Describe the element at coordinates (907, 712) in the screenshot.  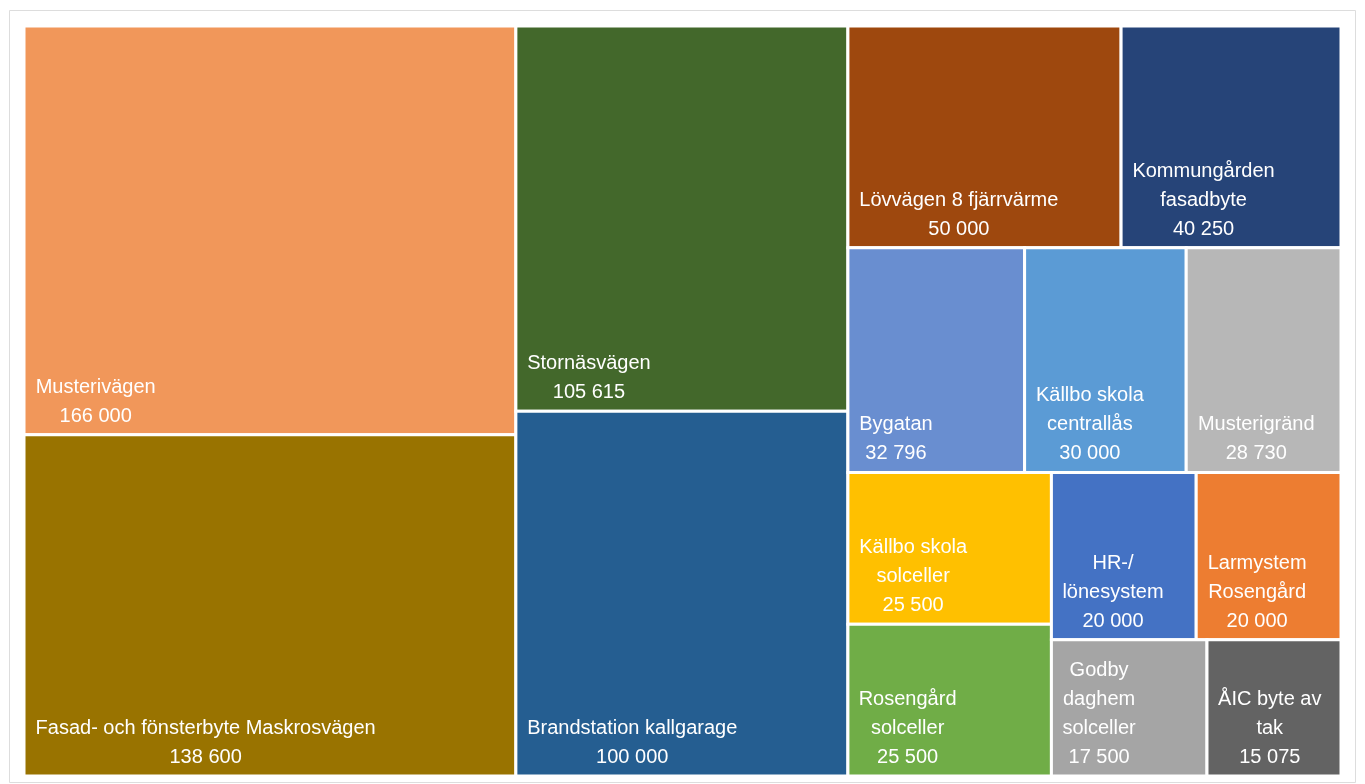
I see `category-label: Rosengård solceller` at that location.